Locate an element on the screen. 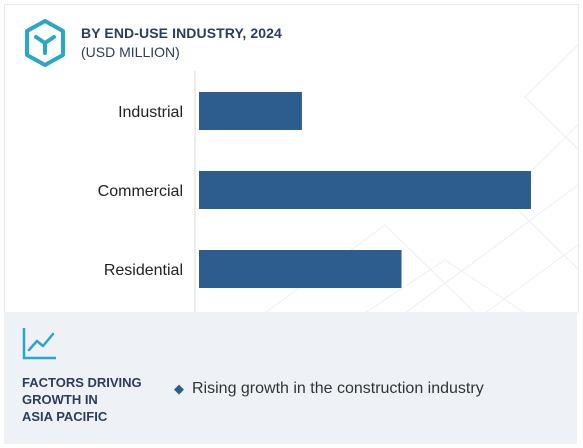 This screenshot has height=448, width=583. category-label-residential: Residential is located at coordinates (143, 270).